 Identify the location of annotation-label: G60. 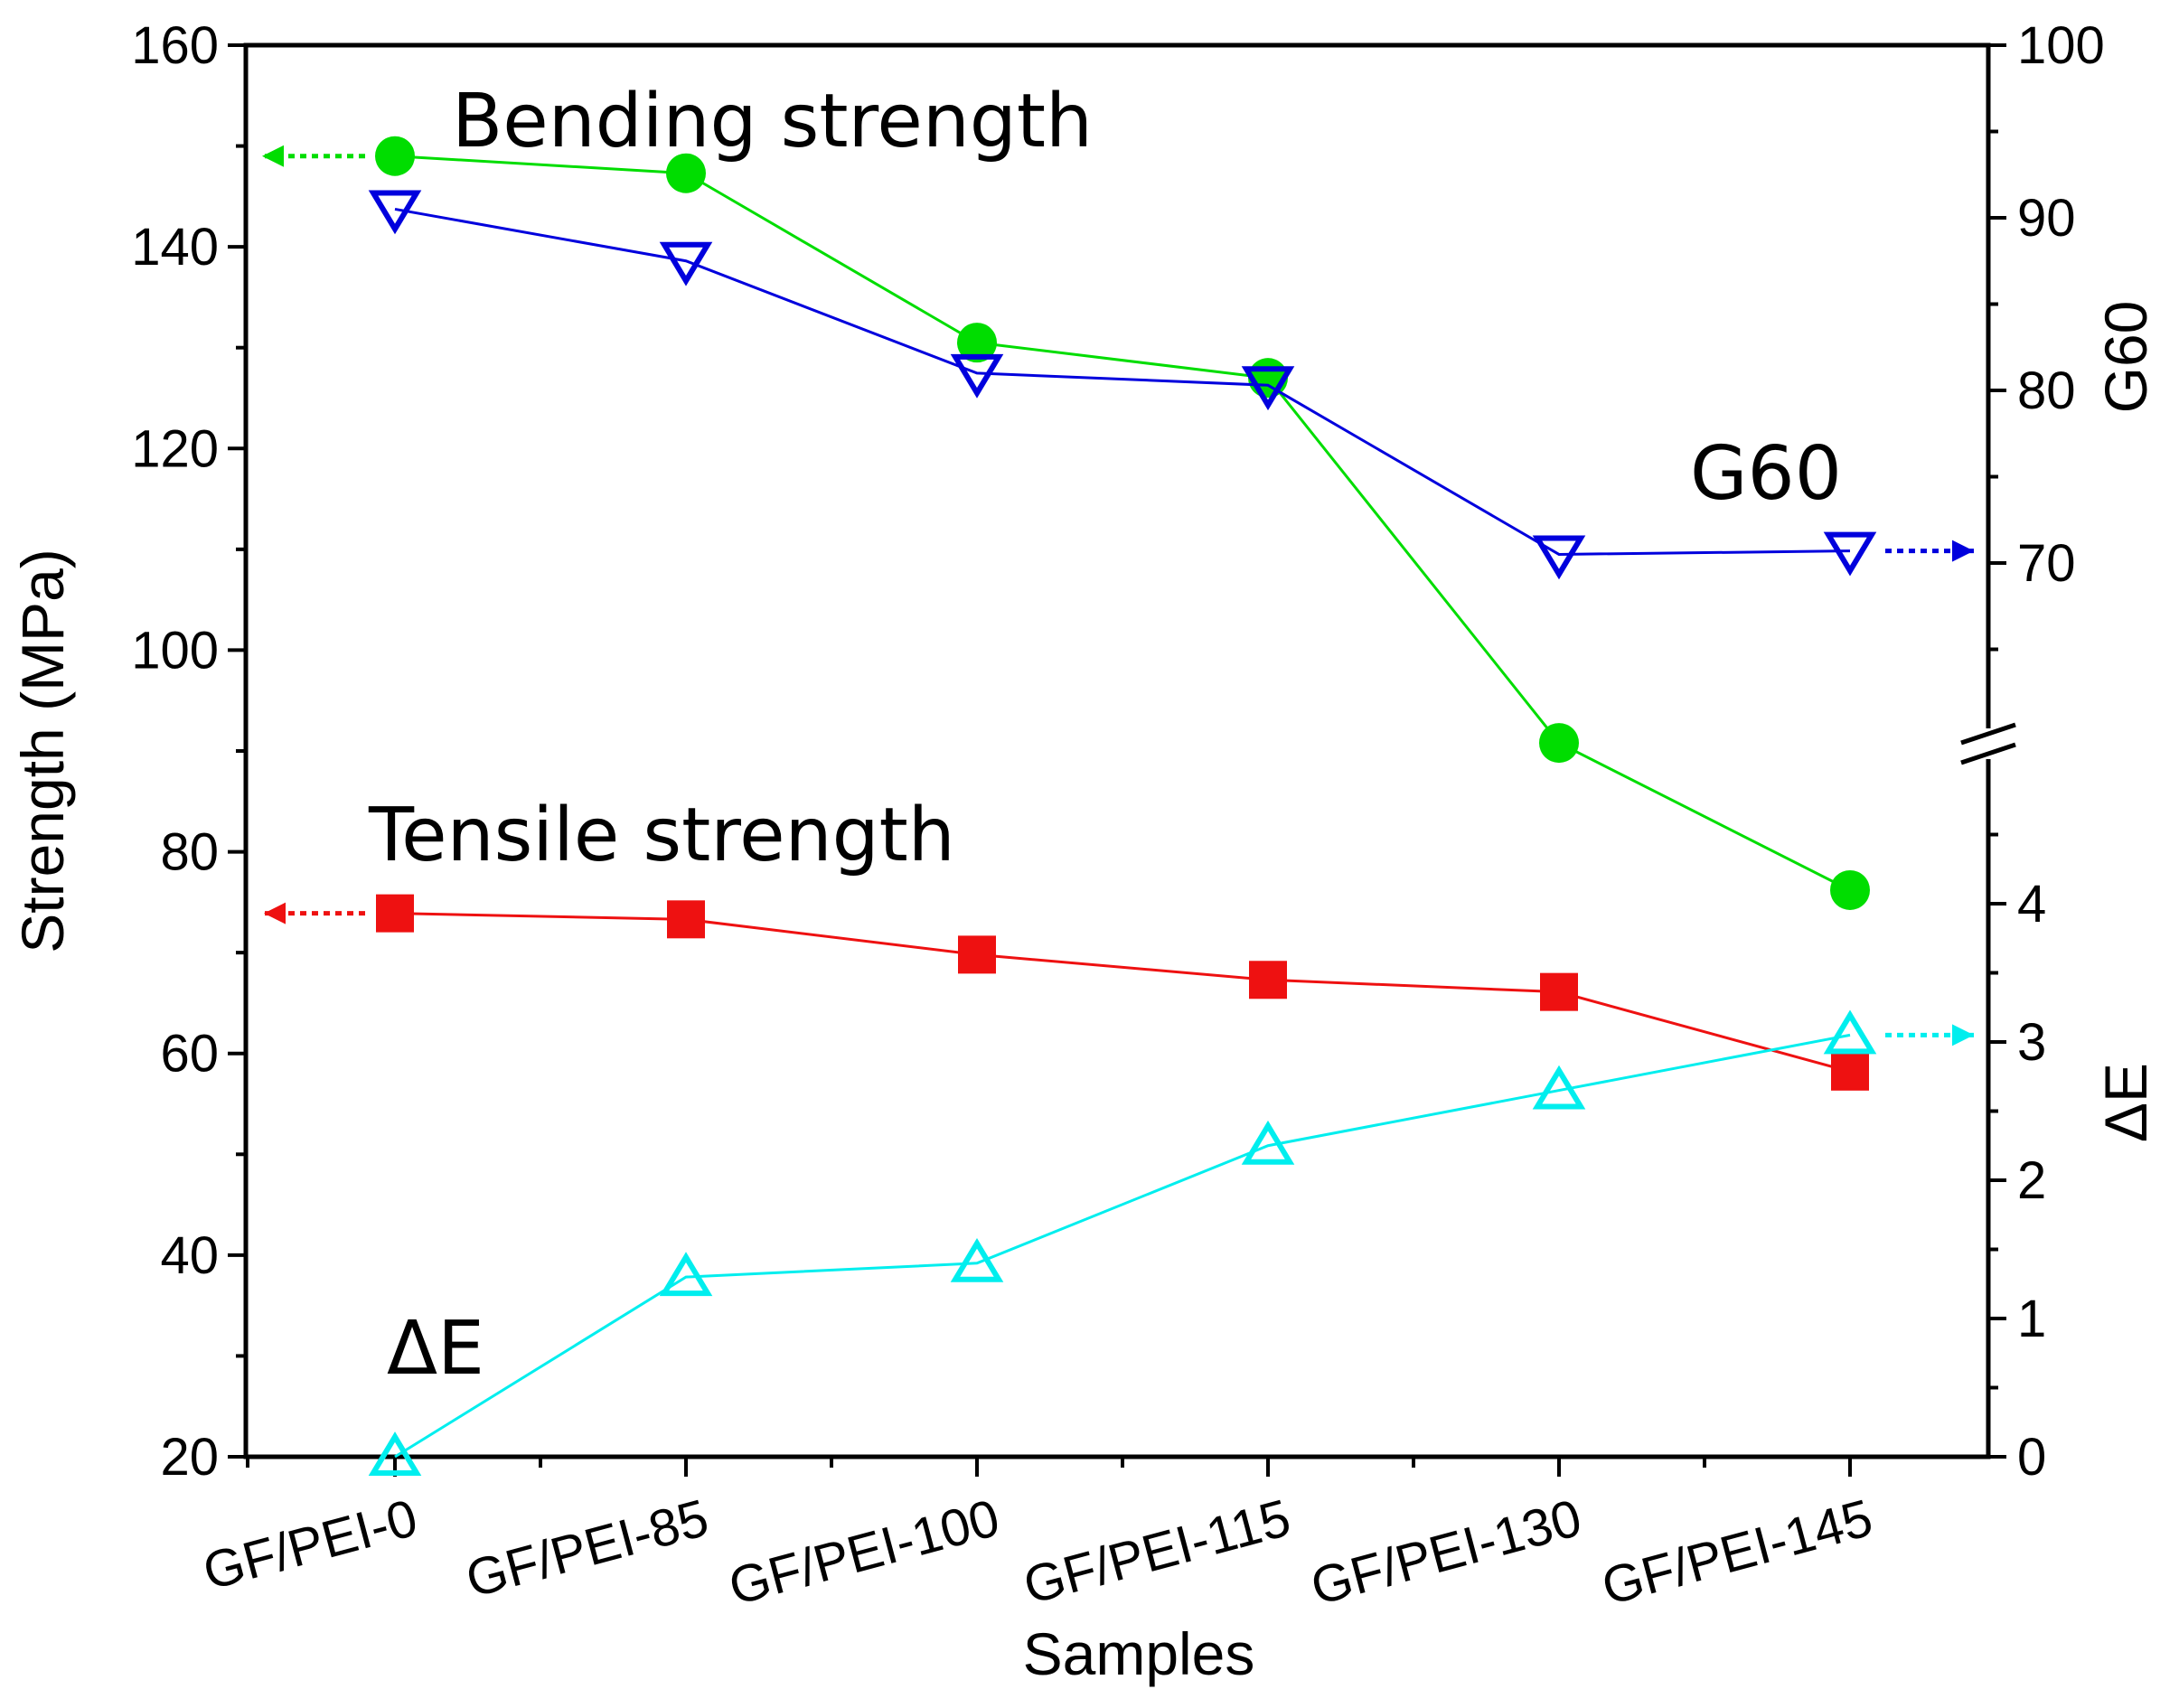
(1766, 474).